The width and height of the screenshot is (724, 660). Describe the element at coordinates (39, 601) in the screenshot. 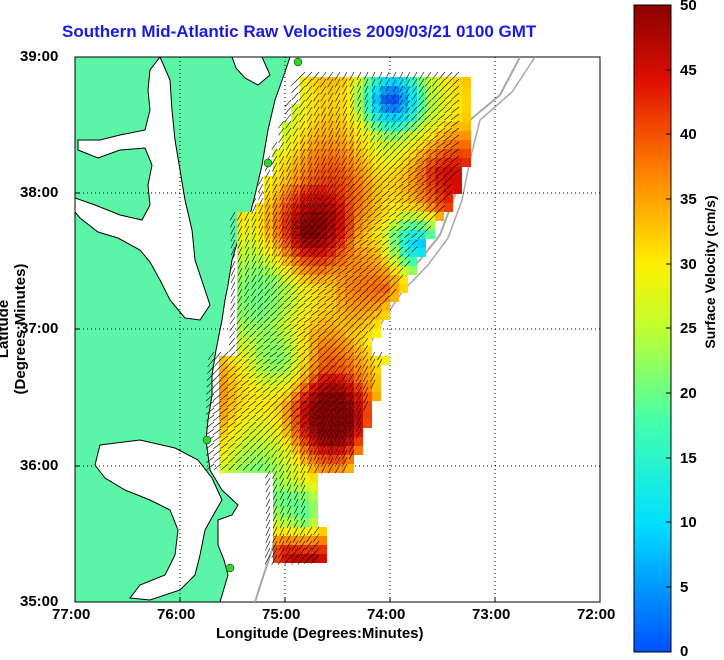

I see `y-tick-label: 35:00` at that location.